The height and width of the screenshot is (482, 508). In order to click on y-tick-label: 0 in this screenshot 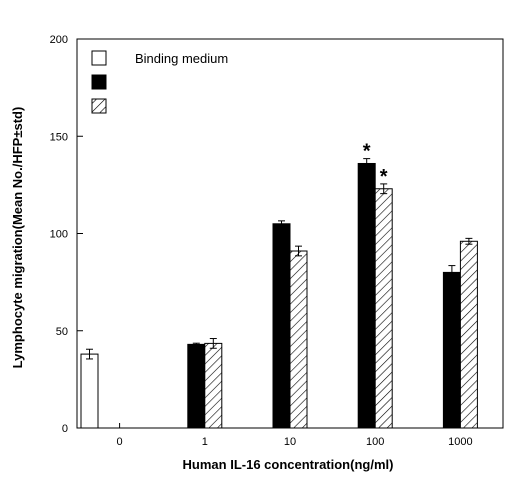, I will do `click(65, 429)`.